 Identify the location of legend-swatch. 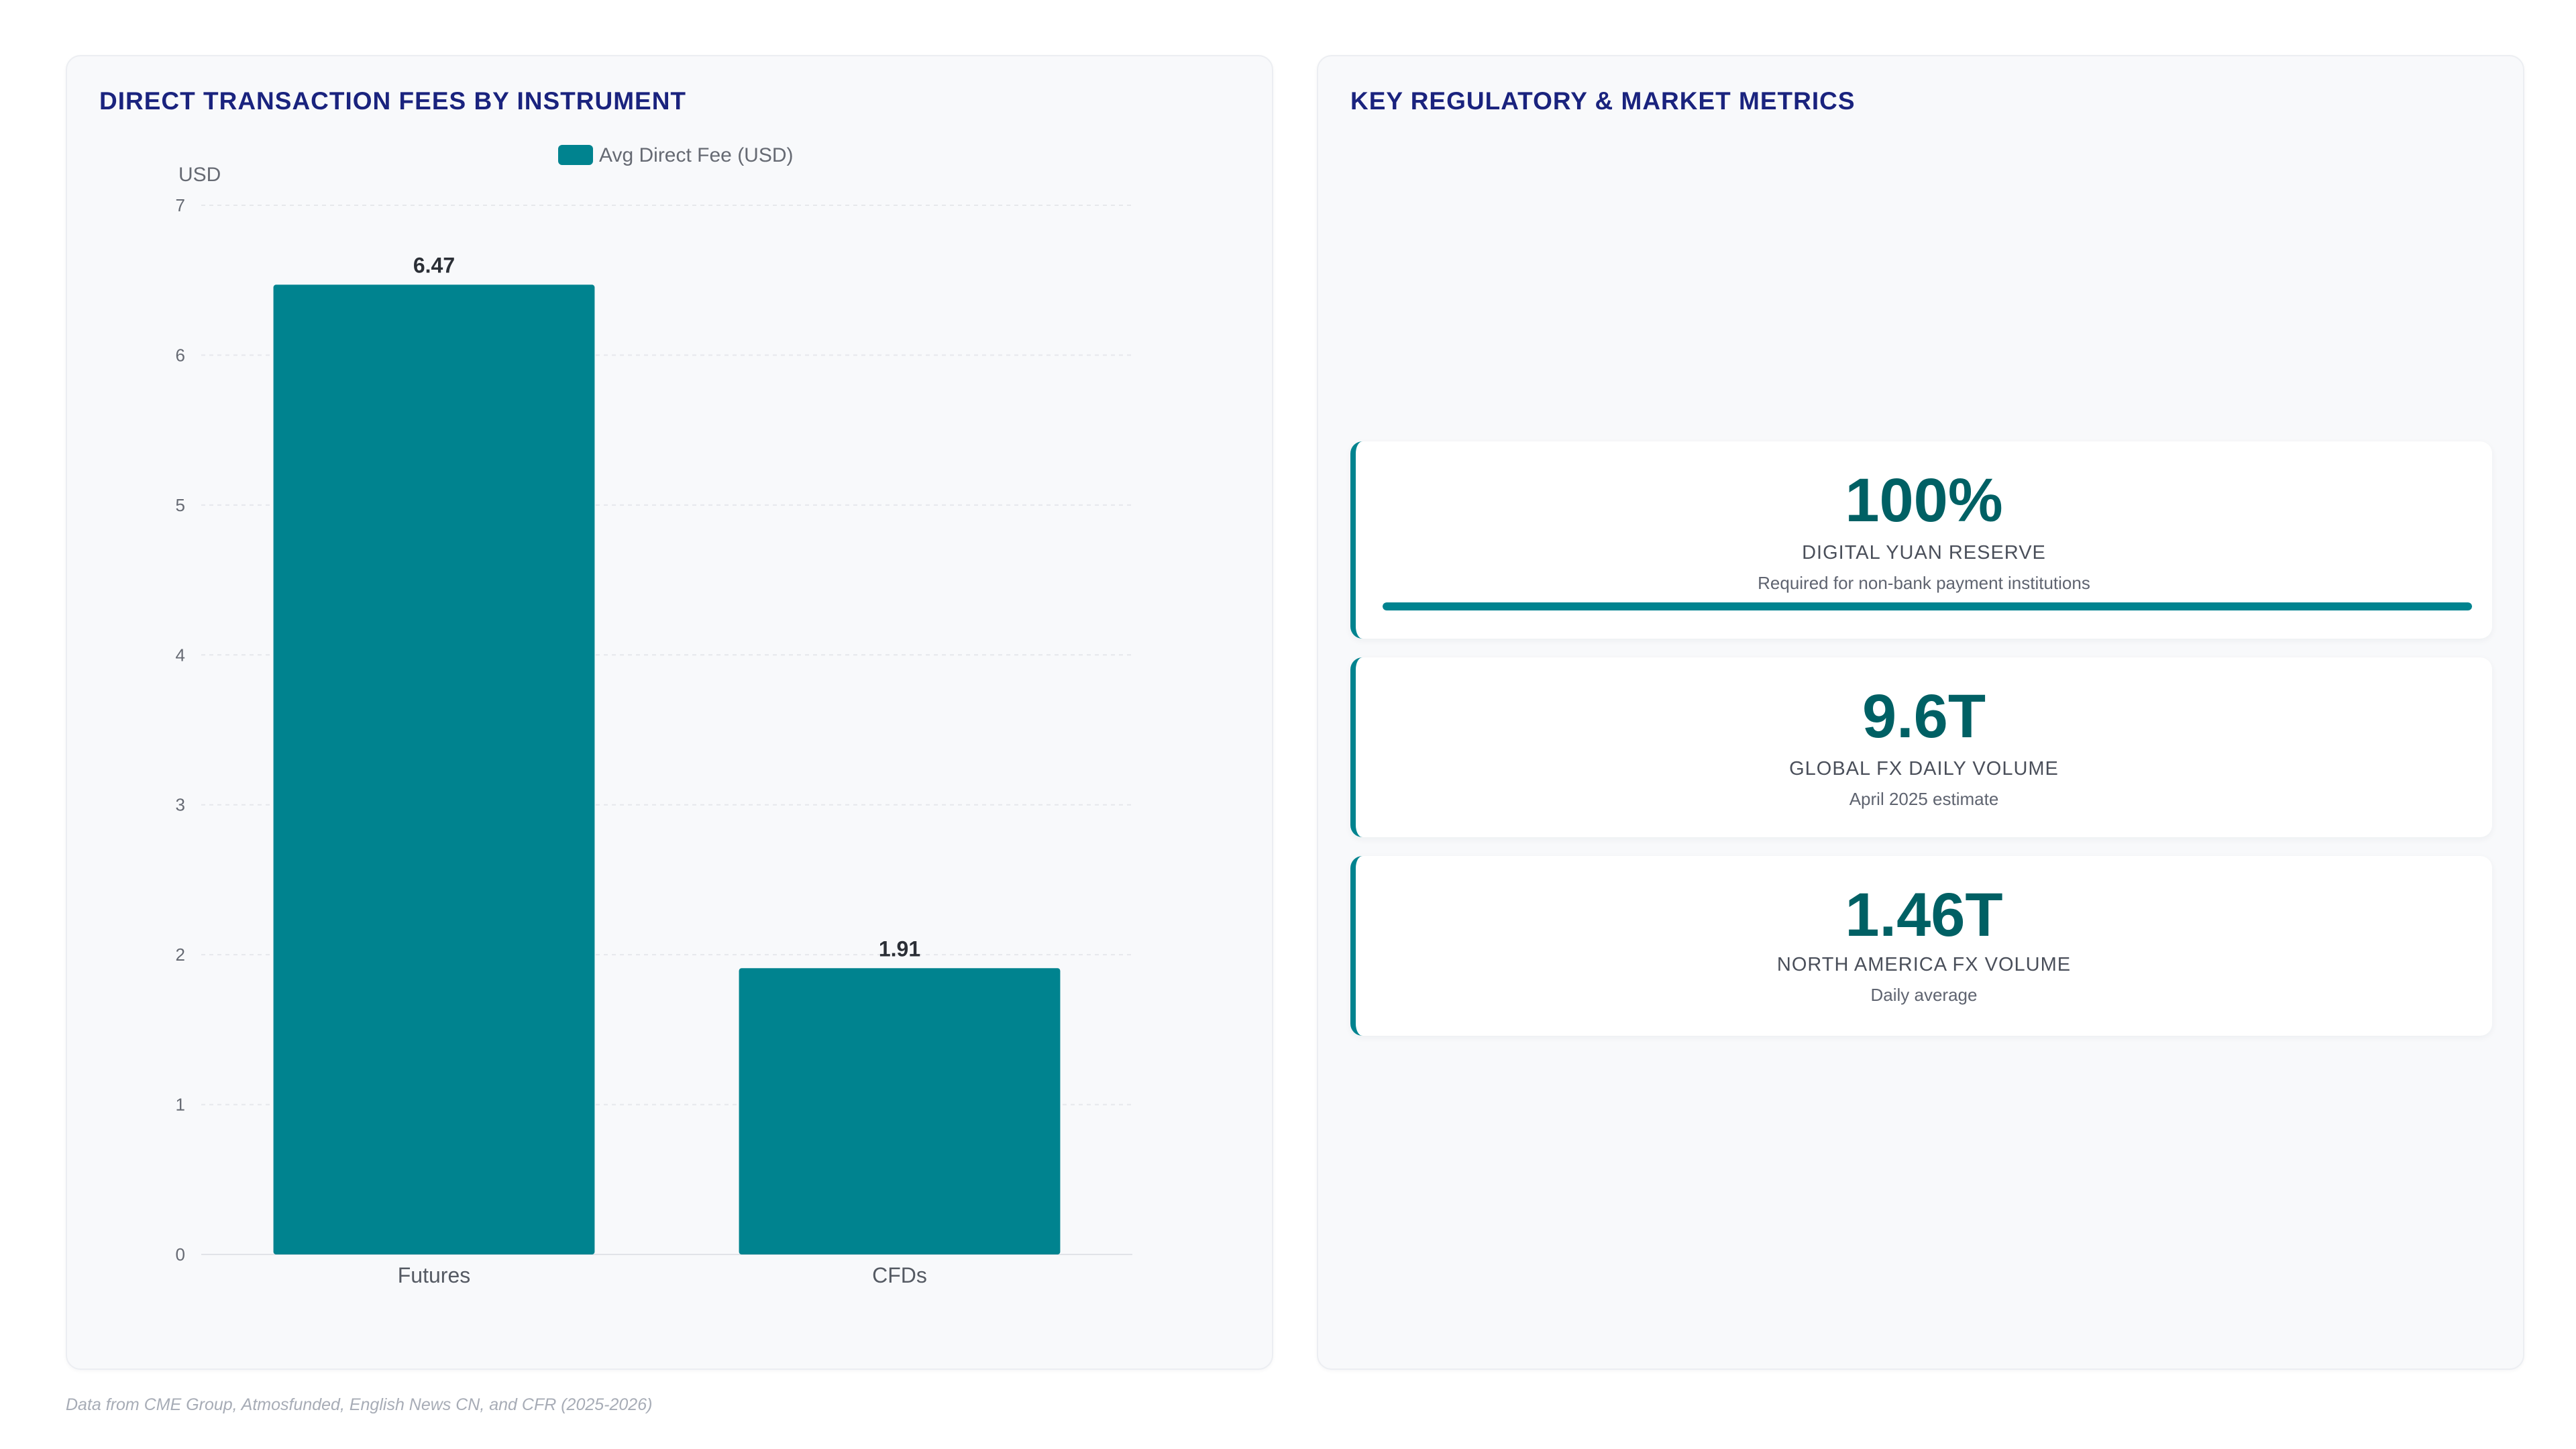
(575, 155).